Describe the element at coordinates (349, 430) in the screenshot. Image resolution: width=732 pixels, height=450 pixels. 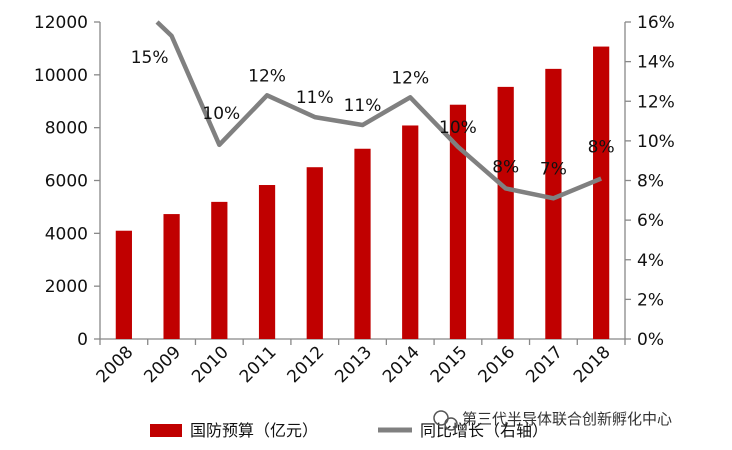
I see `legend: 国防预算（亿元） 同比增长（右轴）` at that location.